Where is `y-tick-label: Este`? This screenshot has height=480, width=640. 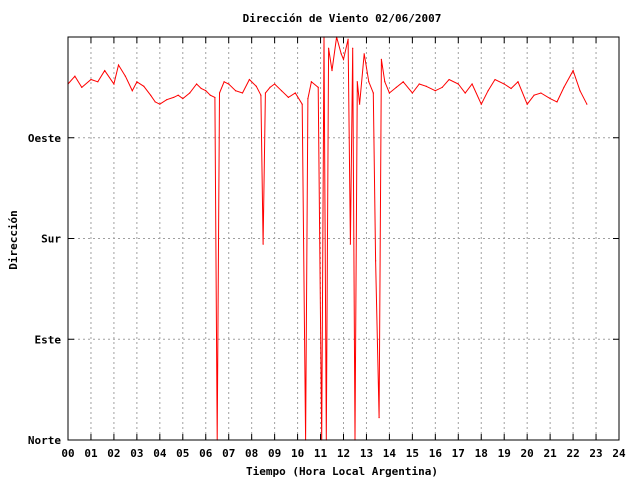 y-tick-label: Este is located at coordinates (48, 339).